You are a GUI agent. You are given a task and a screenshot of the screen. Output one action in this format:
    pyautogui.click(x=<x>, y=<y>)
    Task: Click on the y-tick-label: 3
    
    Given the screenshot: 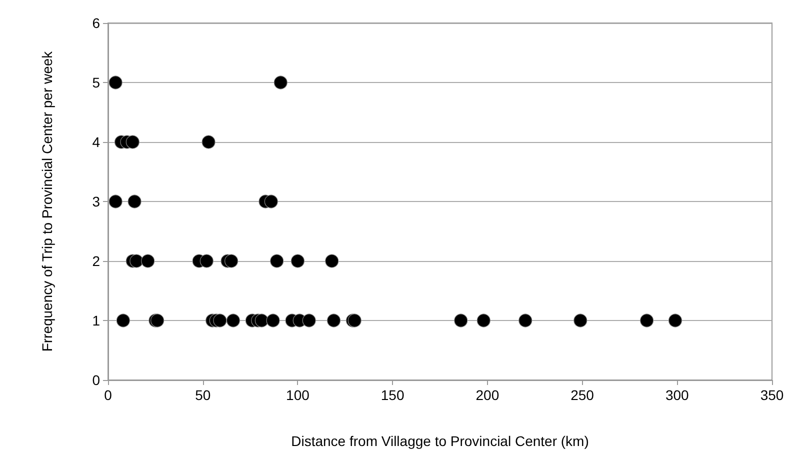 What is the action you would take?
    pyautogui.click(x=96, y=202)
    